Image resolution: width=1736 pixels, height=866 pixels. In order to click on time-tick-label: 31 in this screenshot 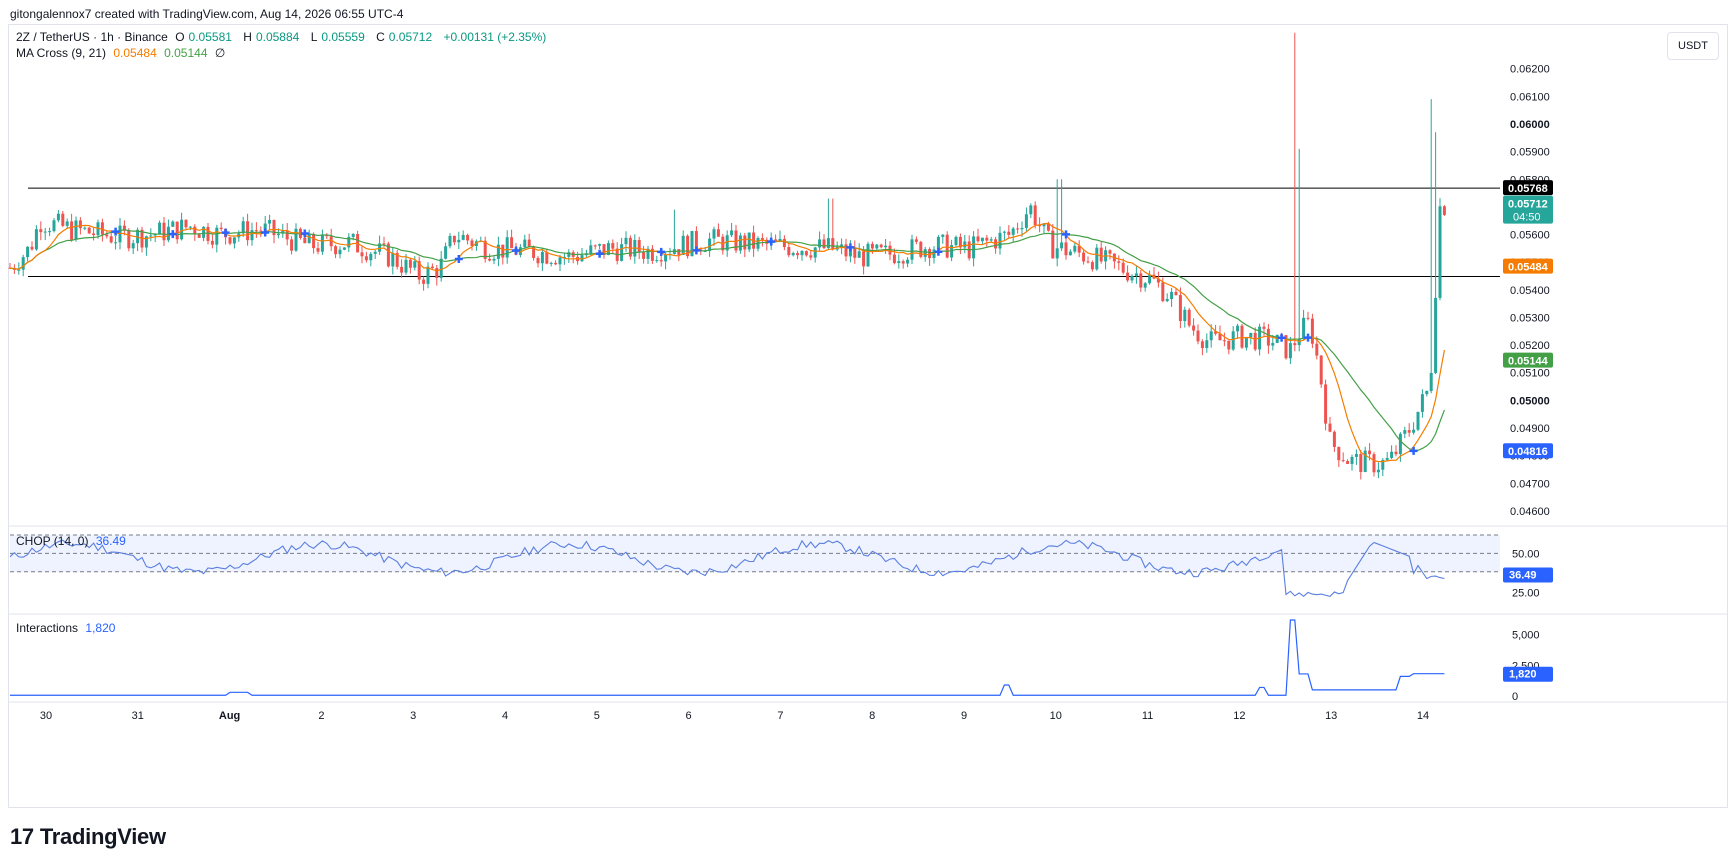, I will do `click(138, 716)`.